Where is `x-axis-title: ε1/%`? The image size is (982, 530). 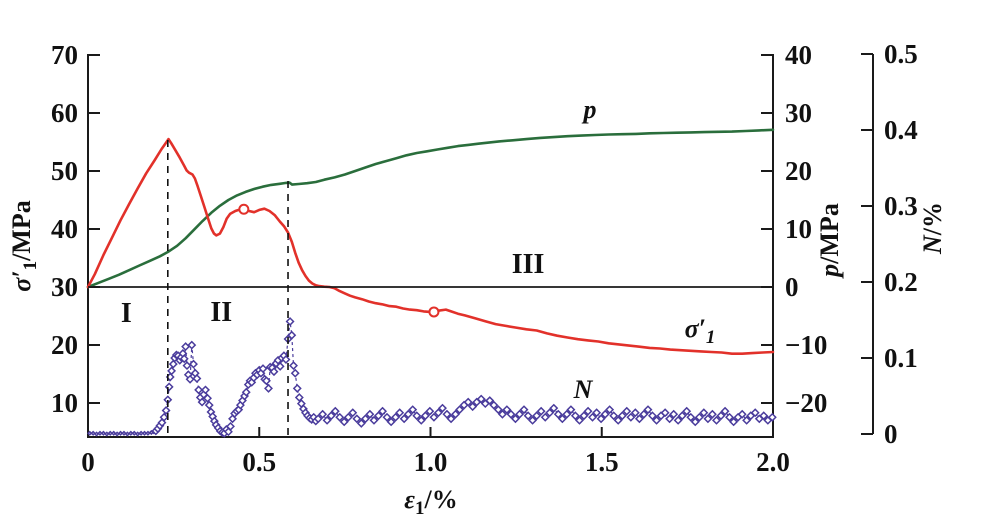
x-axis-title: ε1/% is located at coordinates (430, 502).